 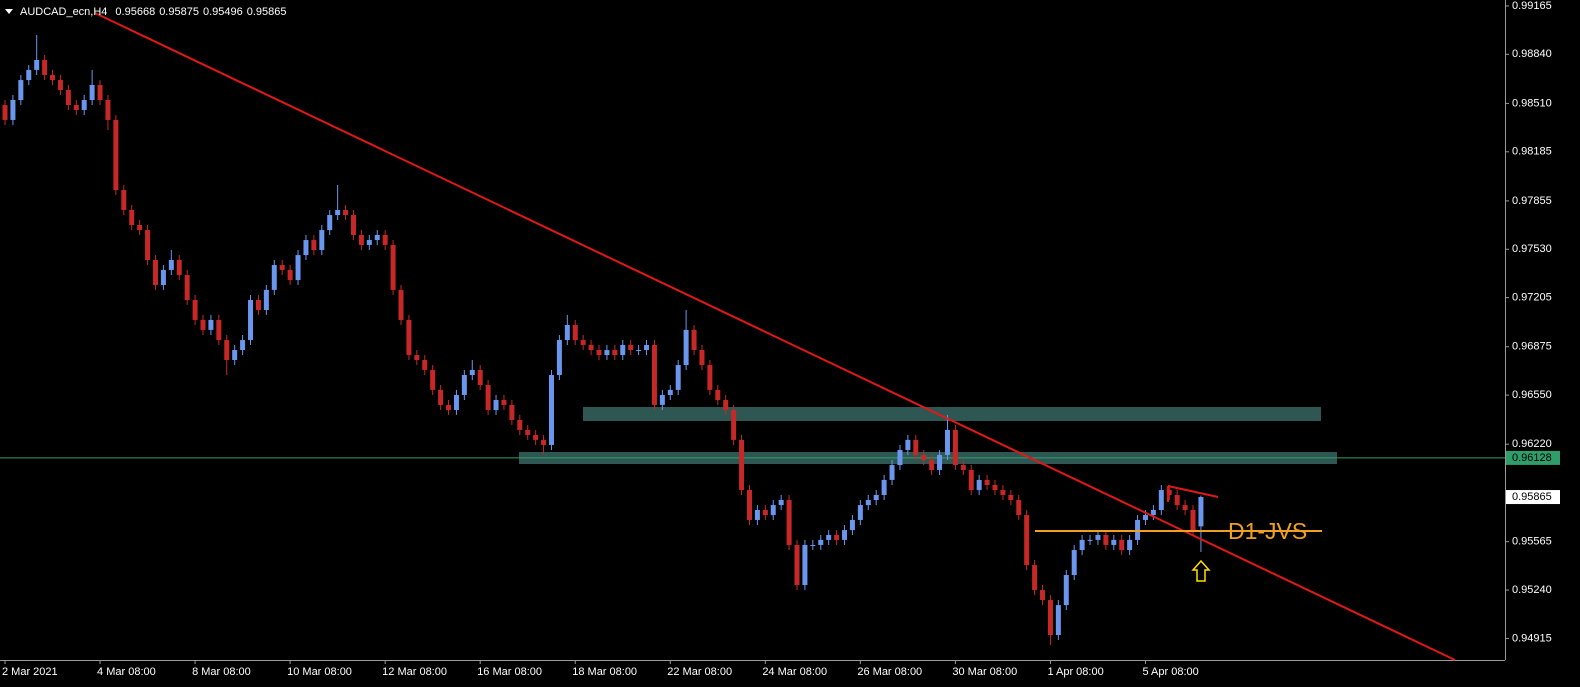 I want to click on y-tick-label: 0.97530, so click(x=1532, y=249).